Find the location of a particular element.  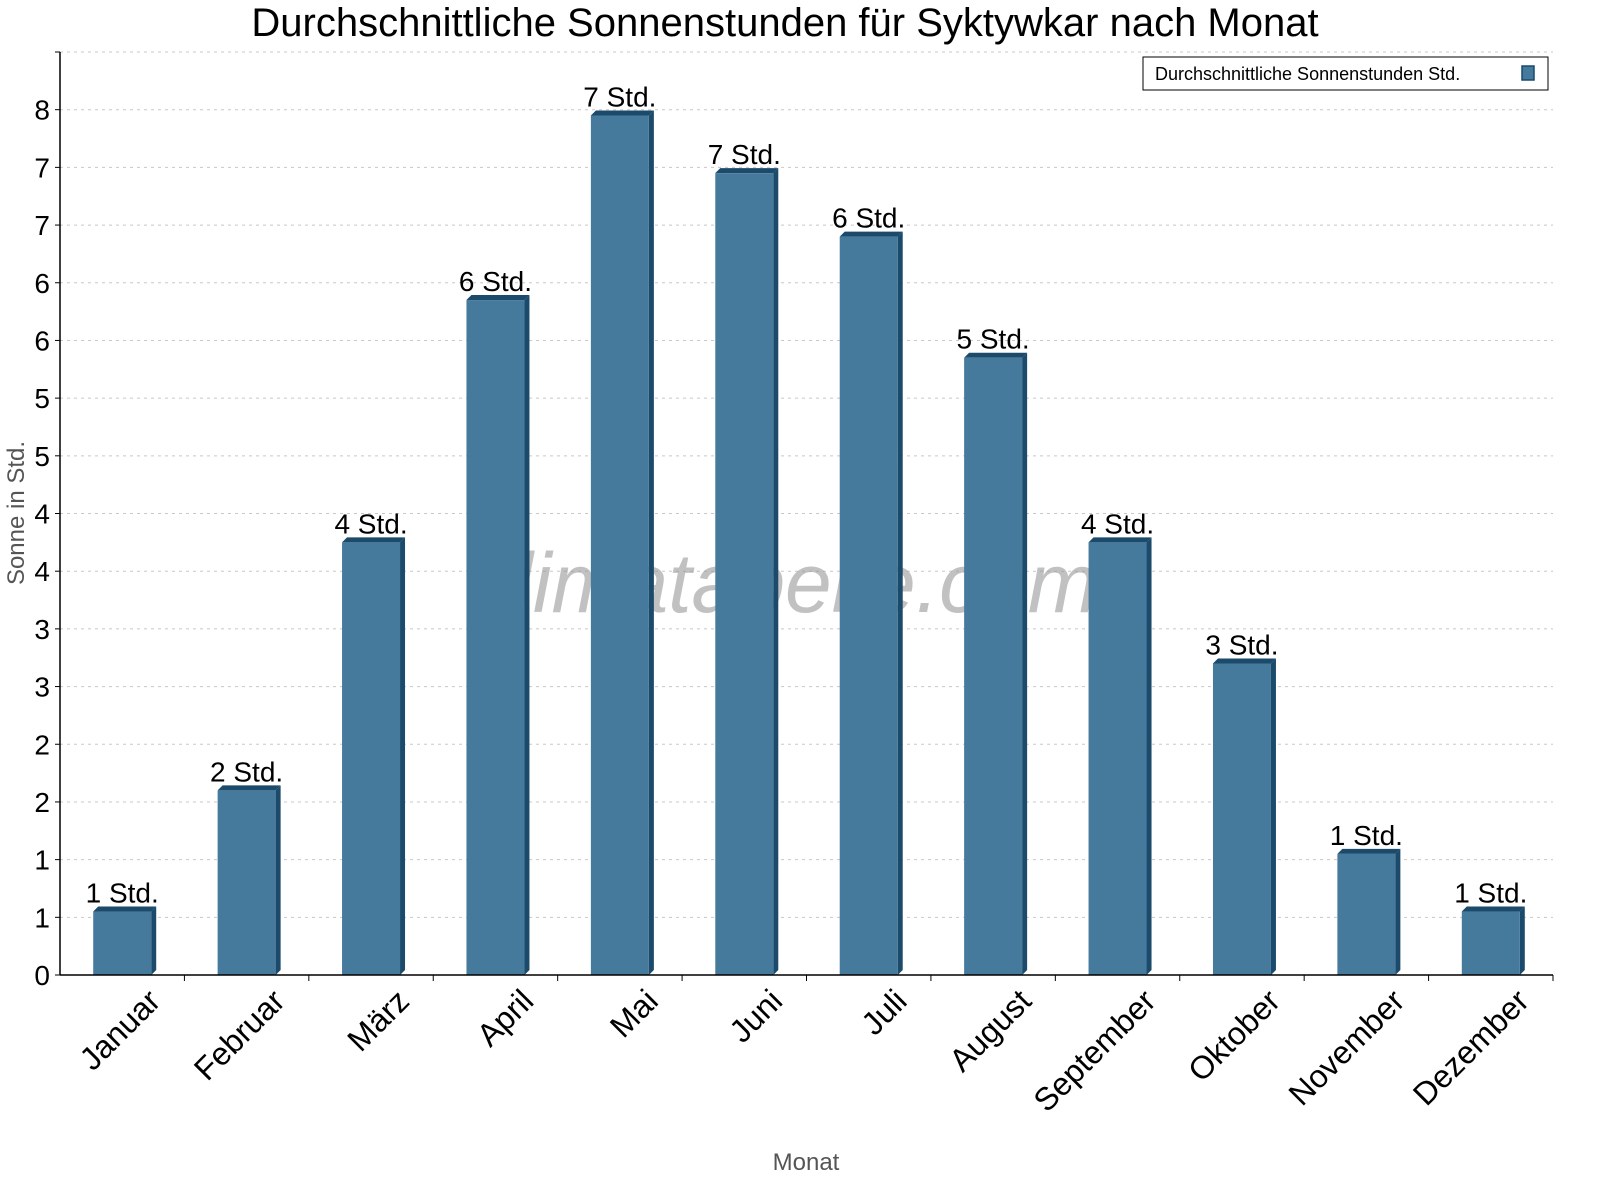

x-tick-label: August is located at coordinates (990, 1030).